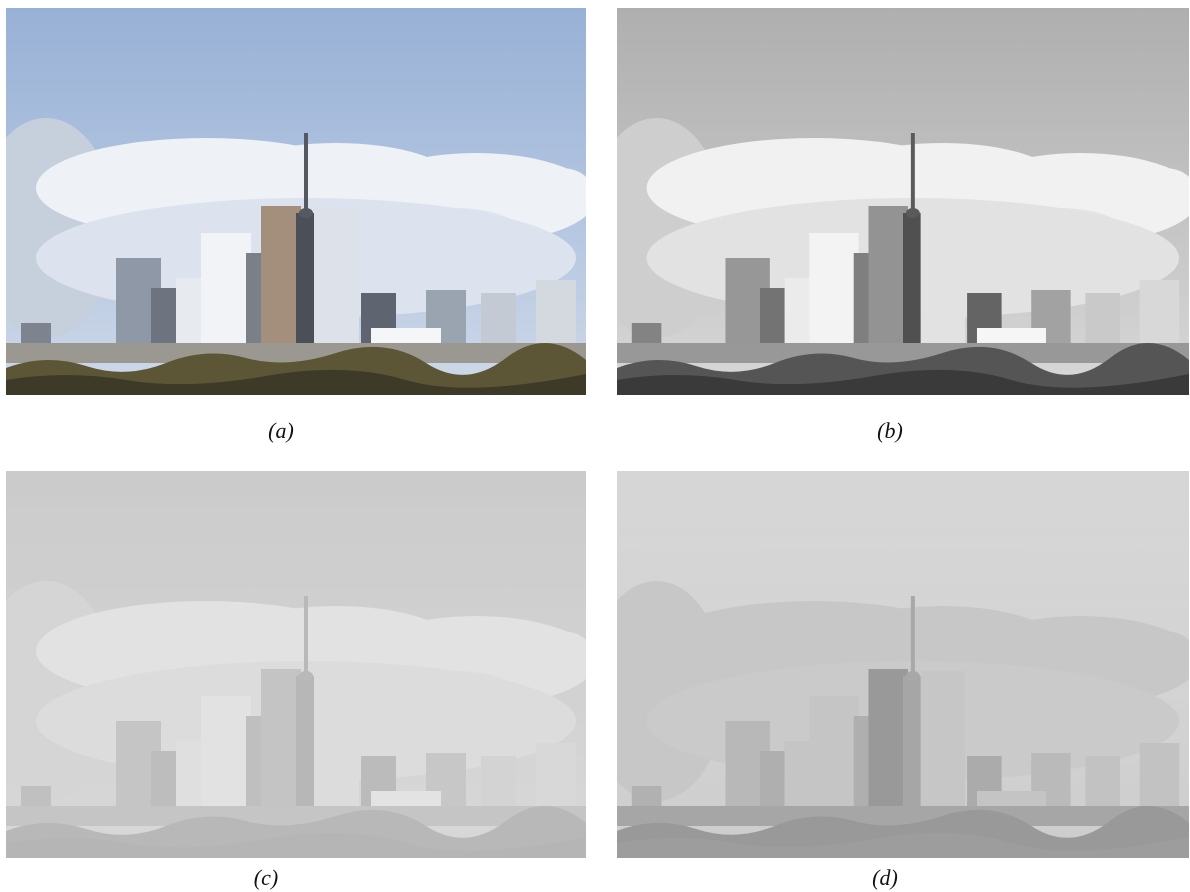  What do you see at coordinates (890, 430) in the screenshot?
I see `caption: (b)` at bounding box center [890, 430].